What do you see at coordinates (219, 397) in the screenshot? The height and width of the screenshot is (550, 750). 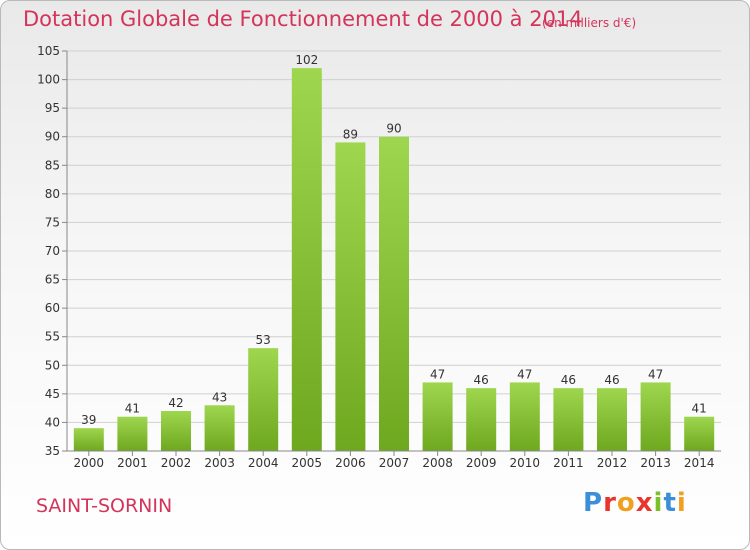 I see `data-label: 43` at bounding box center [219, 397].